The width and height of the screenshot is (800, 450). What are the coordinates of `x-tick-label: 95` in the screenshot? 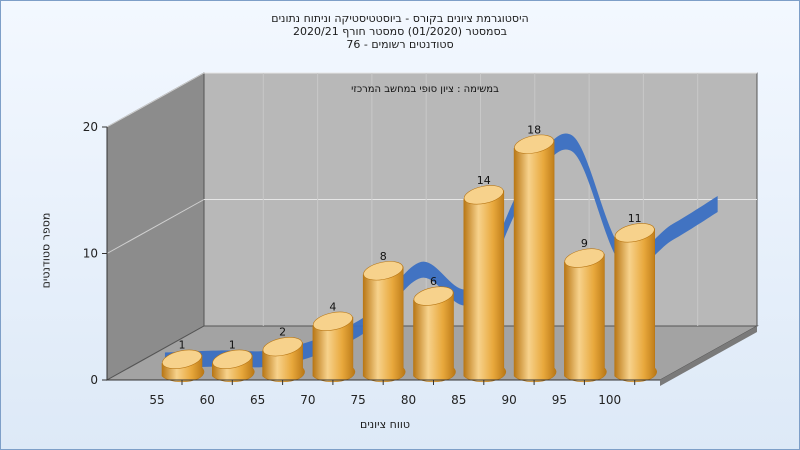 It's located at (559, 400).